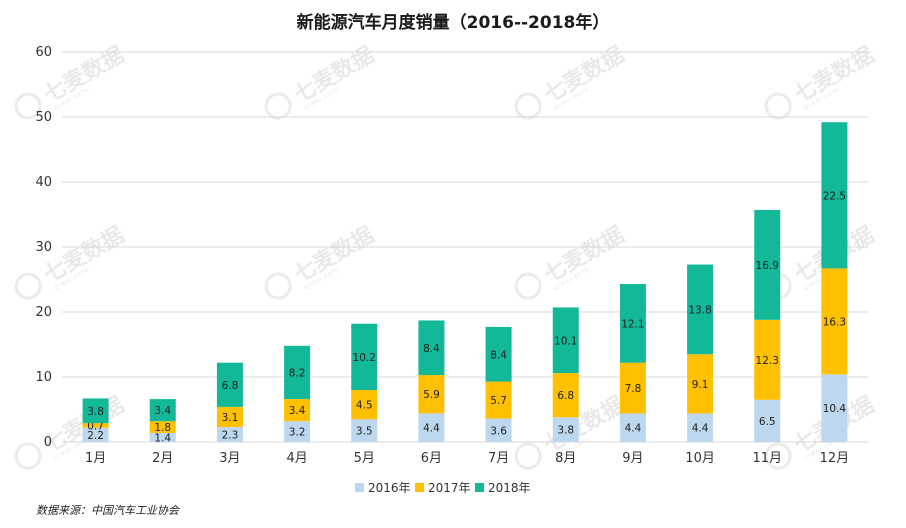  Describe the element at coordinates (767, 458) in the screenshot. I see `x-tick-label: 11月` at that location.